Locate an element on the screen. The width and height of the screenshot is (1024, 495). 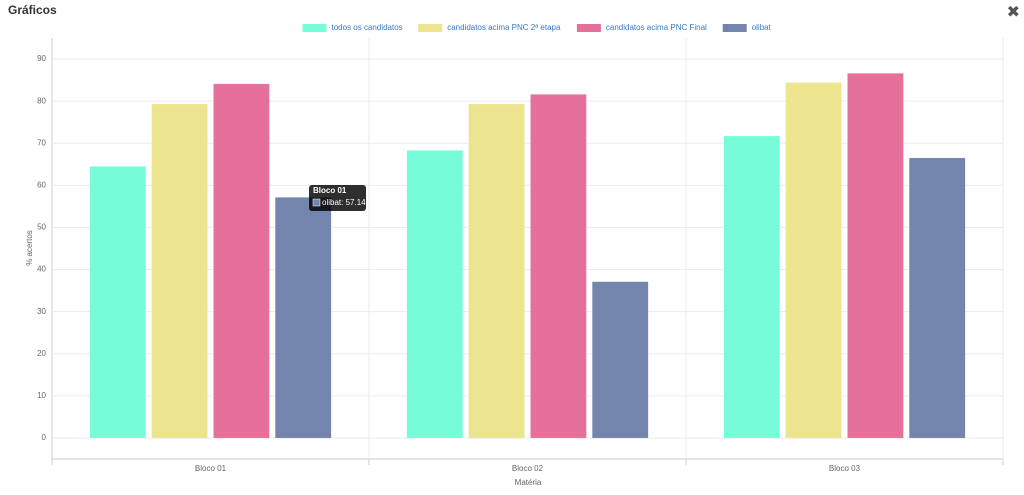
legend-label: todos os candidatos is located at coordinates (367, 27).